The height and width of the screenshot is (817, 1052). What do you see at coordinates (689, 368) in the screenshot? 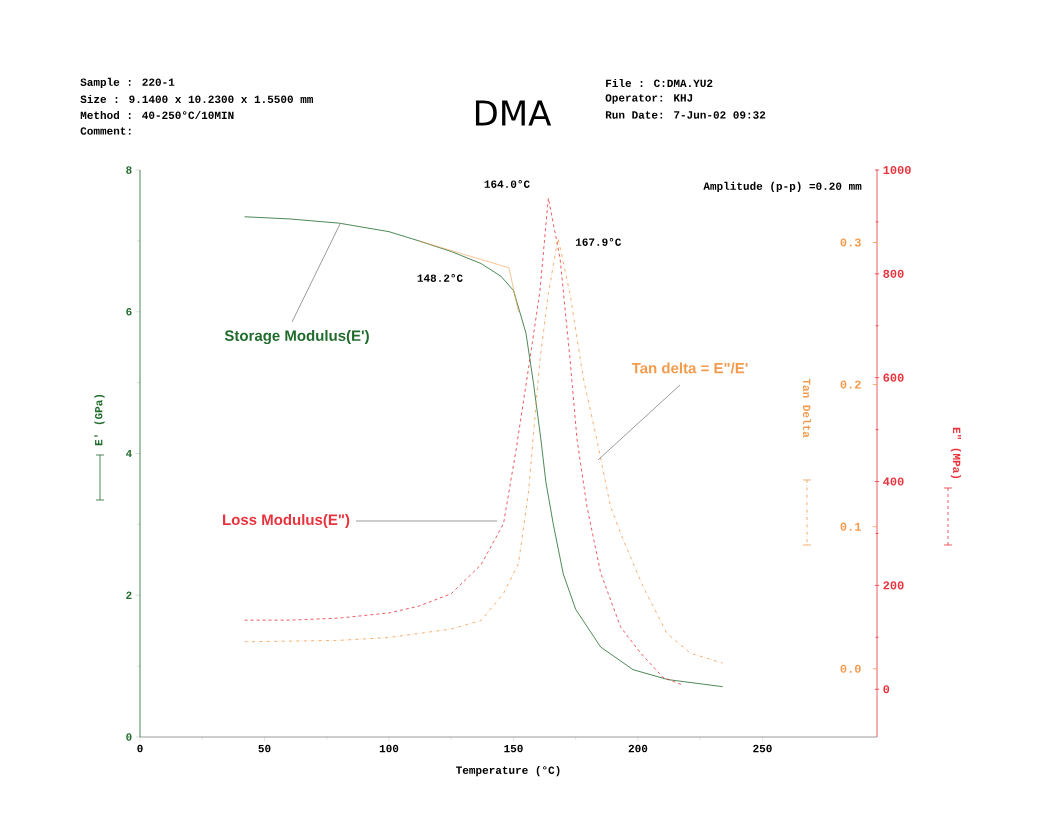
I see `text: Tan delta = E"/E'` at bounding box center [689, 368].